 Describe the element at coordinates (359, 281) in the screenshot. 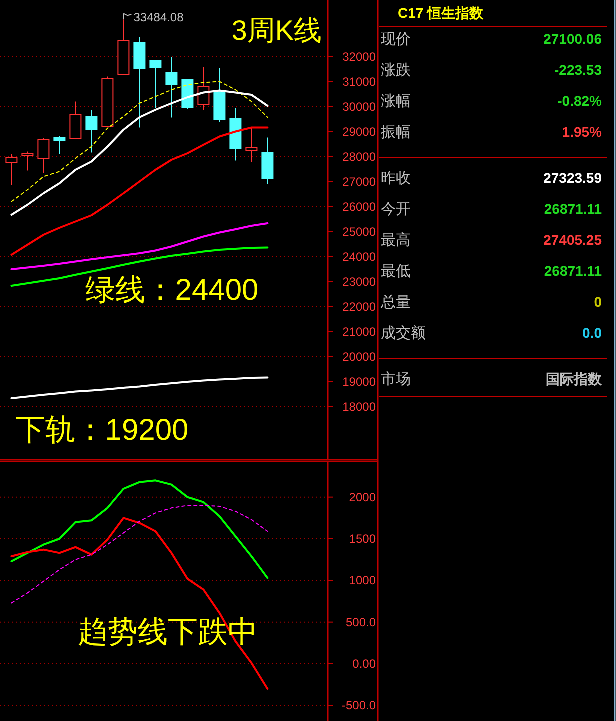

I see `y-tick-label: 23000` at that location.